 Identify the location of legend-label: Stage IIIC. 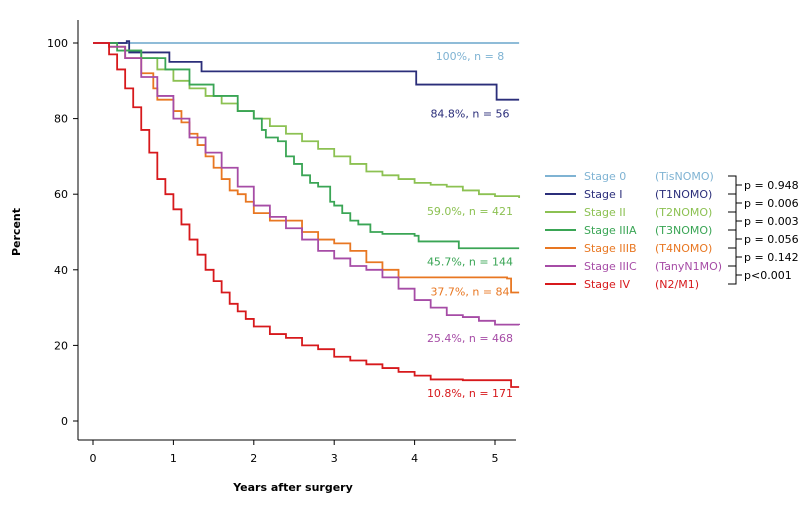
(610, 266).